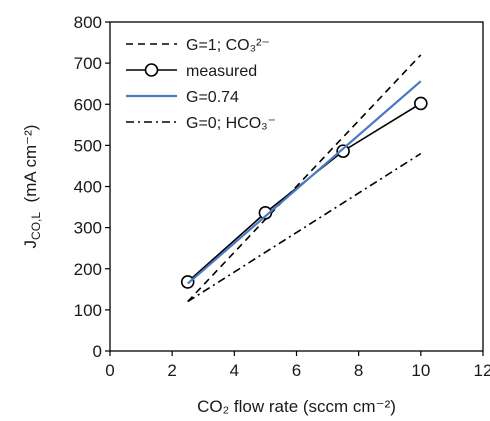  What do you see at coordinates (88, 145) in the screenshot?
I see `y-tick-label: 500` at bounding box center [88, 145].